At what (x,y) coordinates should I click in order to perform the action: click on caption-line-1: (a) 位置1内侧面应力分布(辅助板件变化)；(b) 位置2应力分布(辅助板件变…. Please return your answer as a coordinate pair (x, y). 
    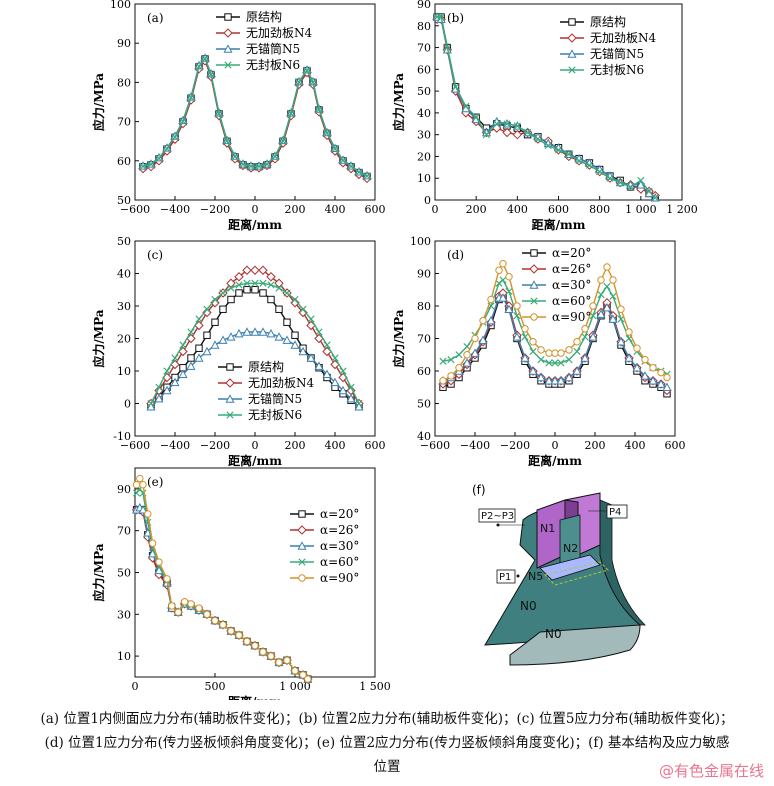
    Looking at the image, I should click on (387, 719).